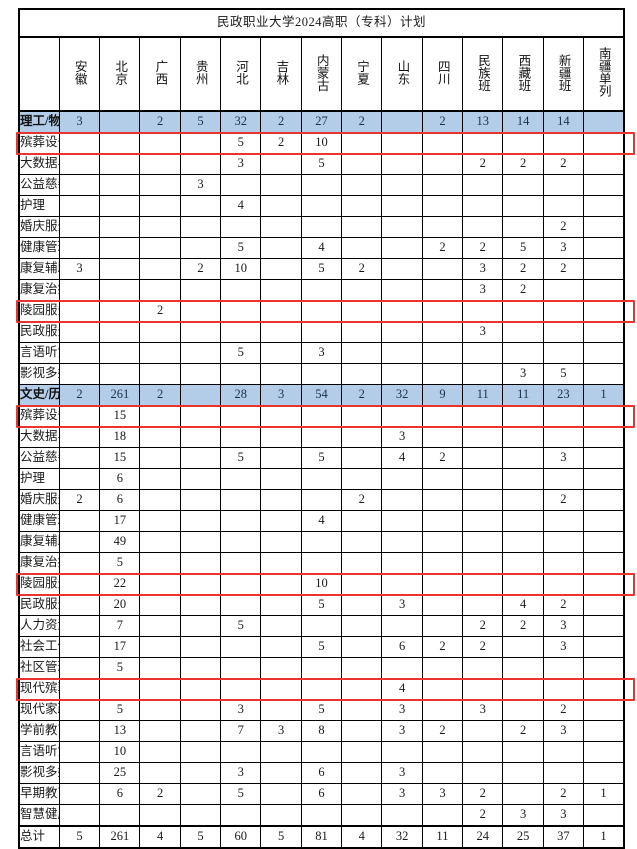 Image resolution: width=637 pixels, height=849 pixels. I want to click on table-row: 公益慈善事业管理 3, so click(321, 185).